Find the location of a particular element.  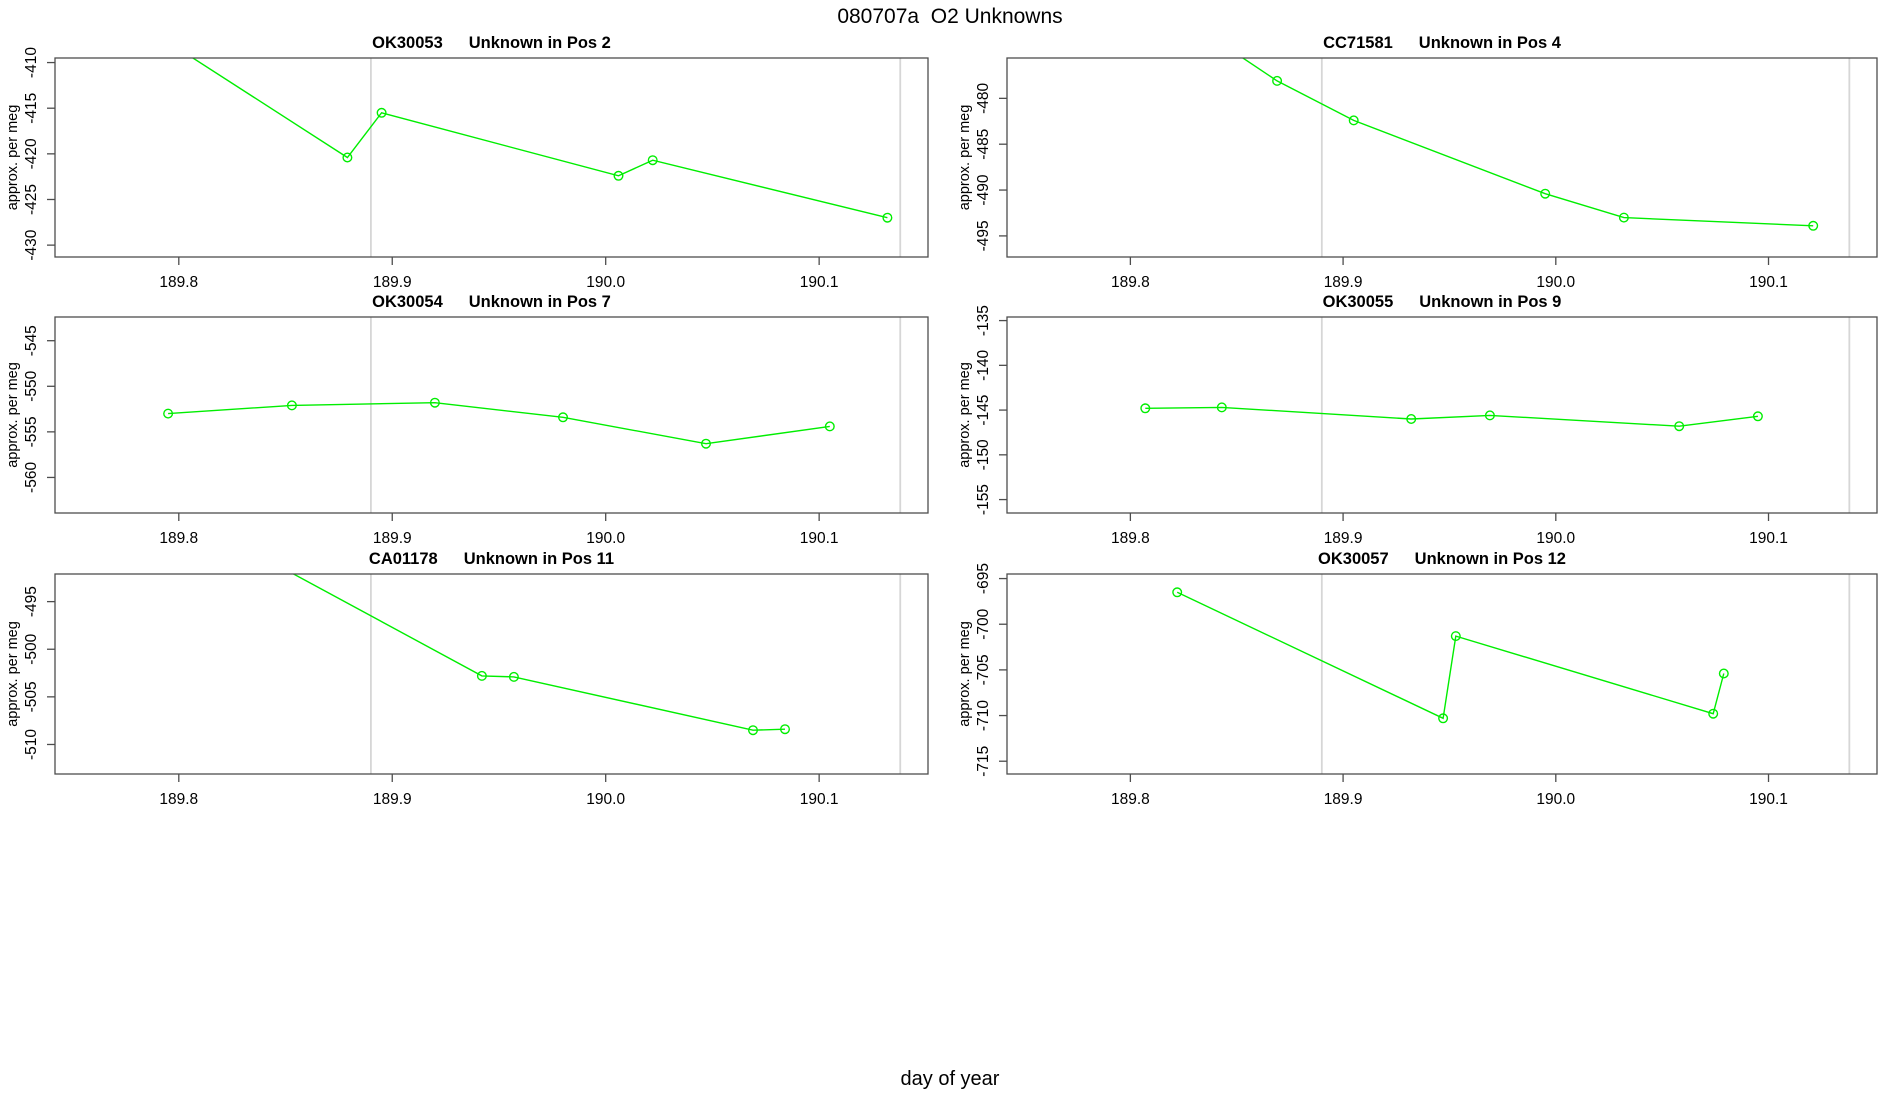

y-tick-label: -710 is located at coordinates (983, 715).